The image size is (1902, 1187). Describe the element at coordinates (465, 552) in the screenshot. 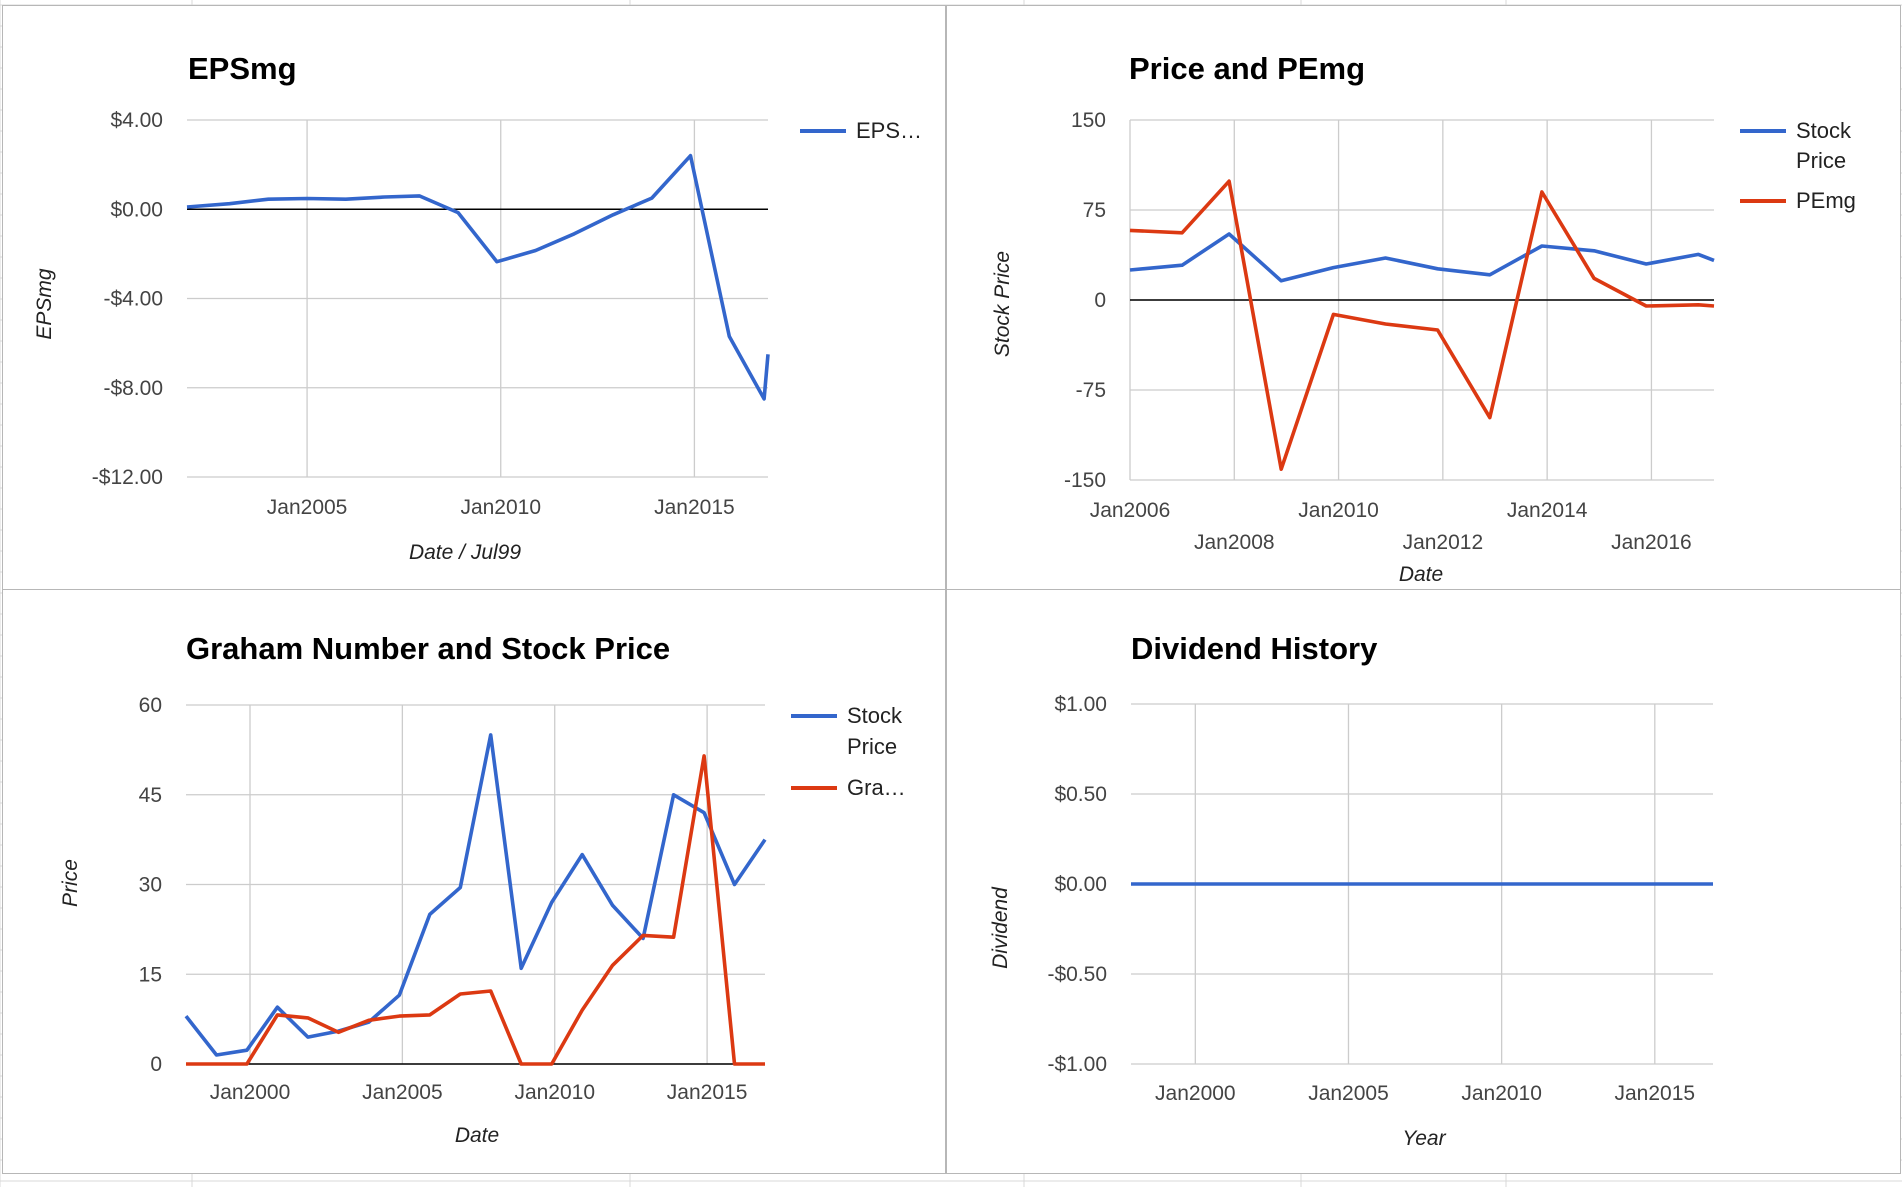

I see `x-axis-label: Date / Jul99` at that location.